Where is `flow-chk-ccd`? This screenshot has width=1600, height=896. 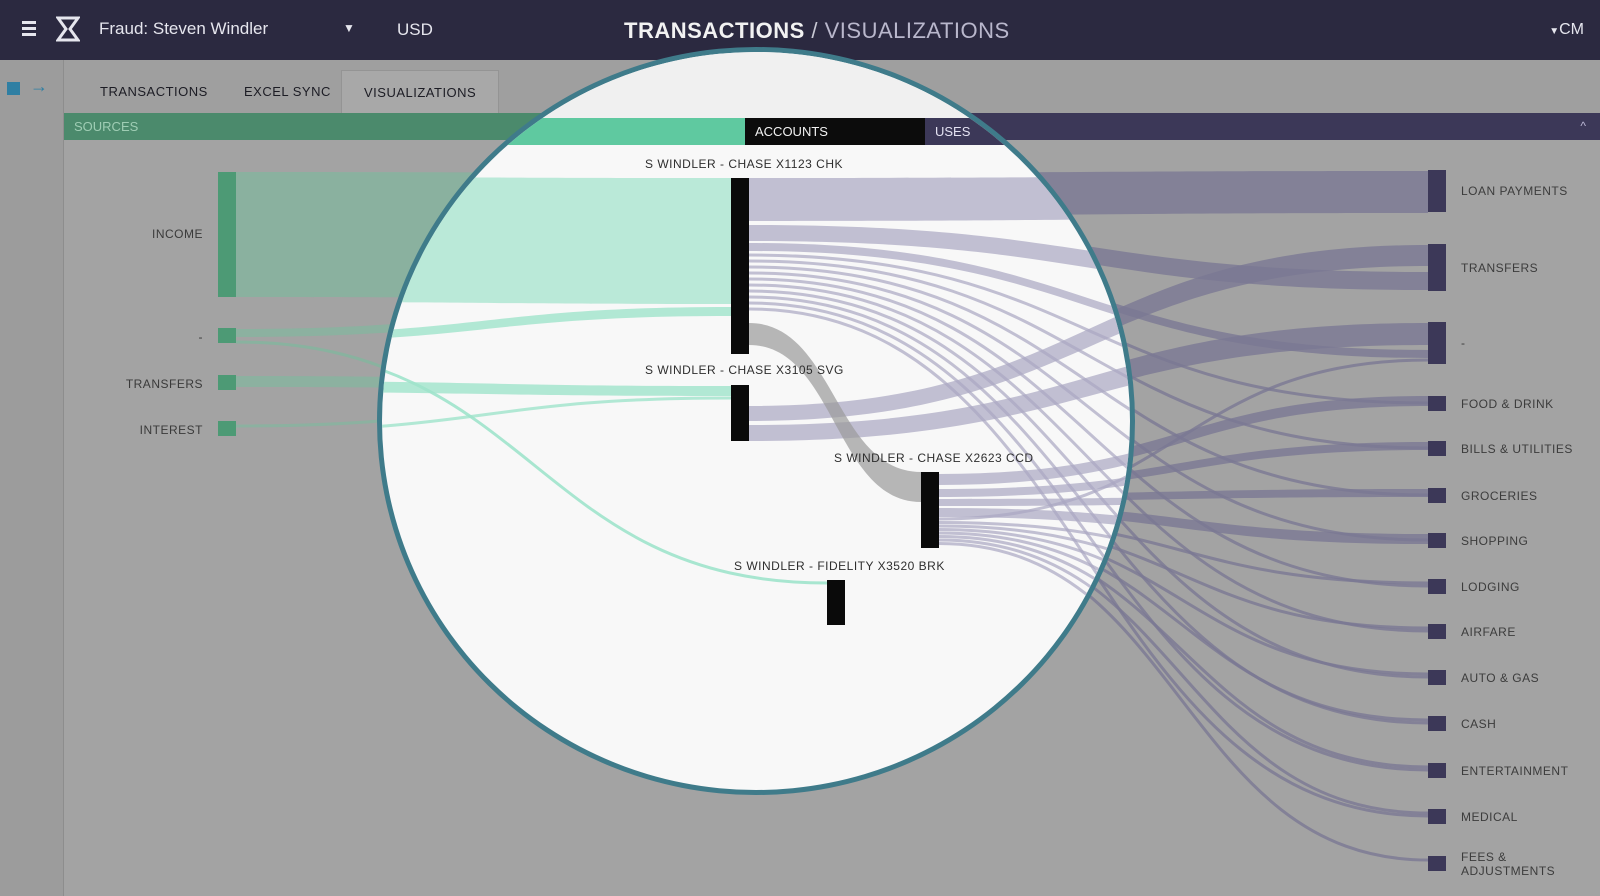
flow-chk-ccd is located at coordinates (835, 412).